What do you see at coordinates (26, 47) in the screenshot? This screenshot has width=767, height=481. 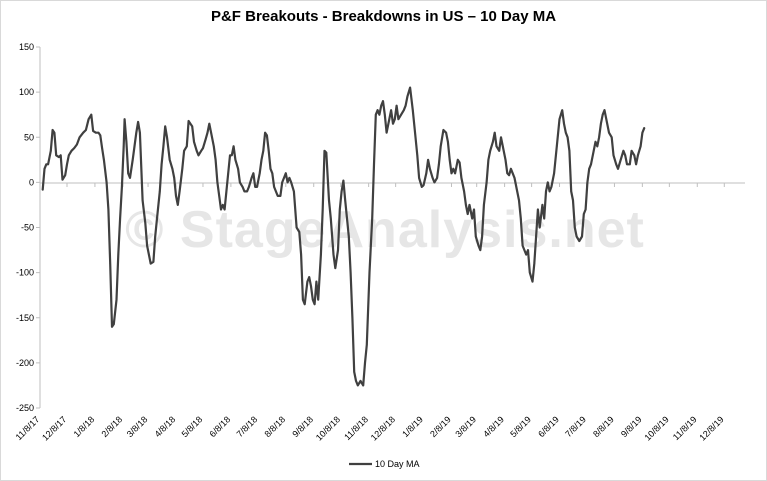 I see `y-tick-label: 150` at bounding box center [26, 47].